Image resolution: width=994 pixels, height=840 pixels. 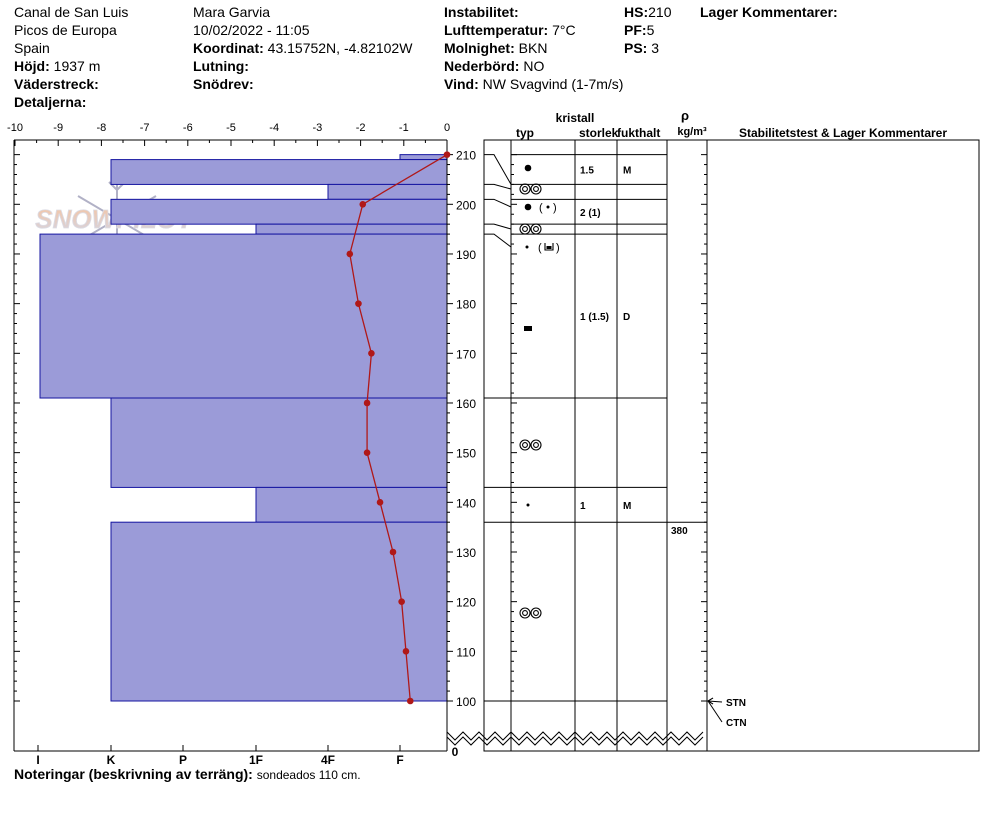 What do you see at coordinates (32, 48) in the screenshot?
I see `country: Spain` at bounding box center [32, 48].